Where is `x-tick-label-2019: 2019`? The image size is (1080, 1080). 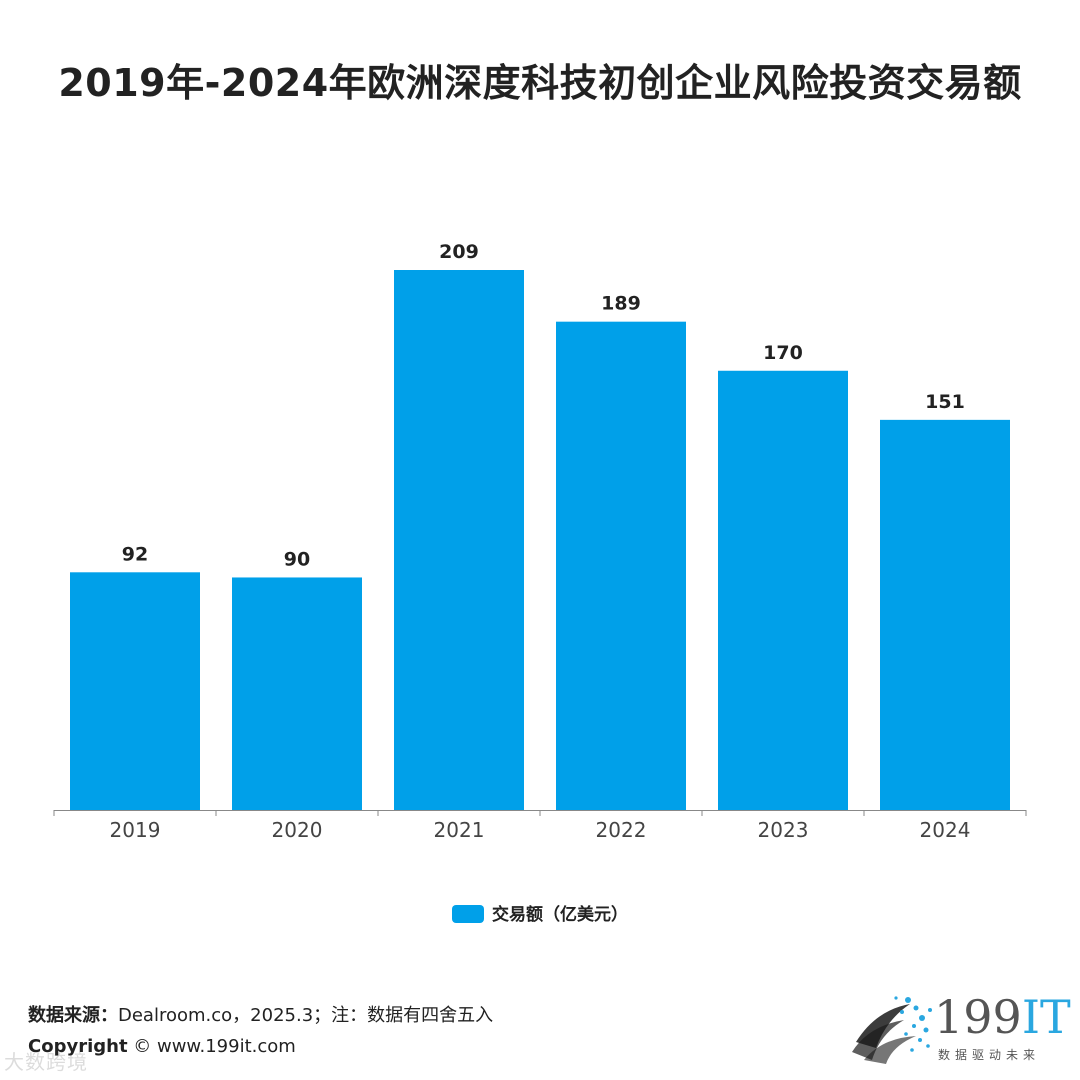 x-tick-label-2019: 2019 is located at coordinates (135, 830).